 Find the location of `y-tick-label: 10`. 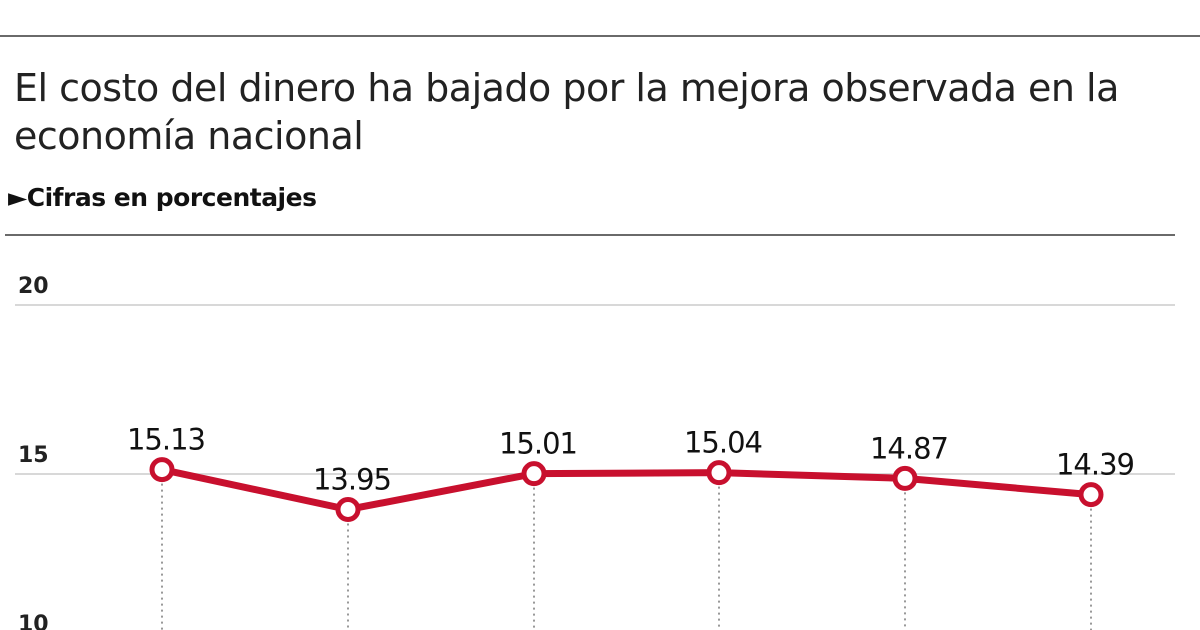

y-tick-label: 10 is located at coordinates (33, 621).